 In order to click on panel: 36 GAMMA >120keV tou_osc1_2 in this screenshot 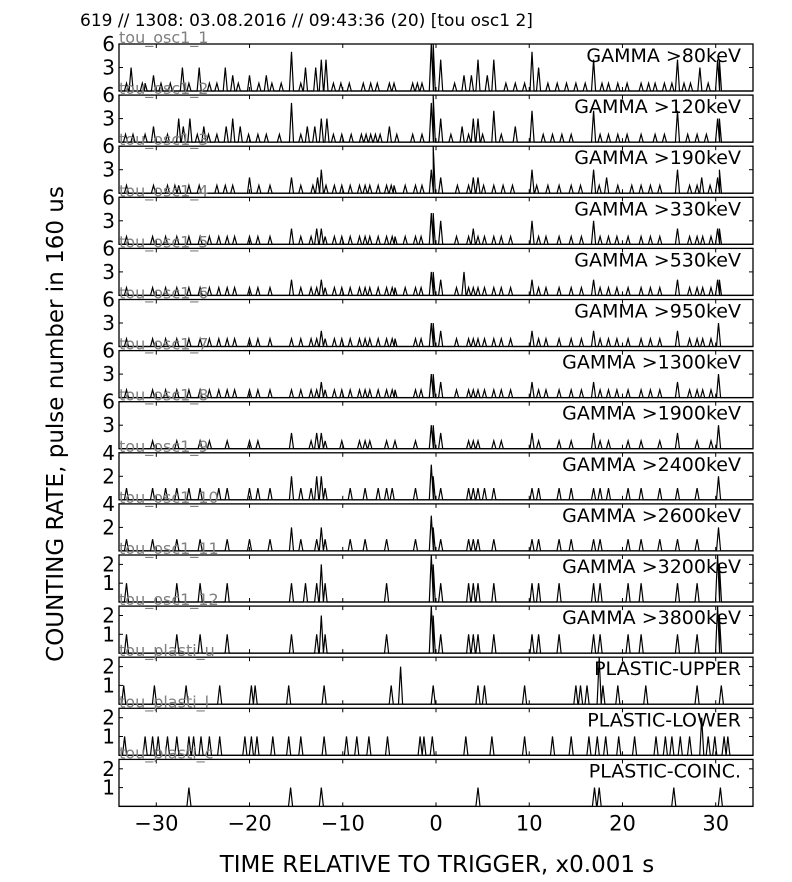, I will do `click(428, 111)`.